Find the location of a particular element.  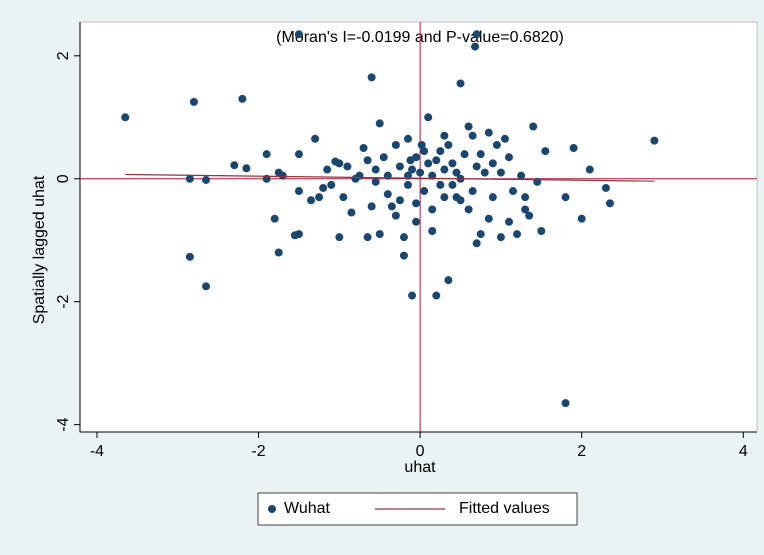

x-tick-label: 4 is located at coordinates (743, 451).